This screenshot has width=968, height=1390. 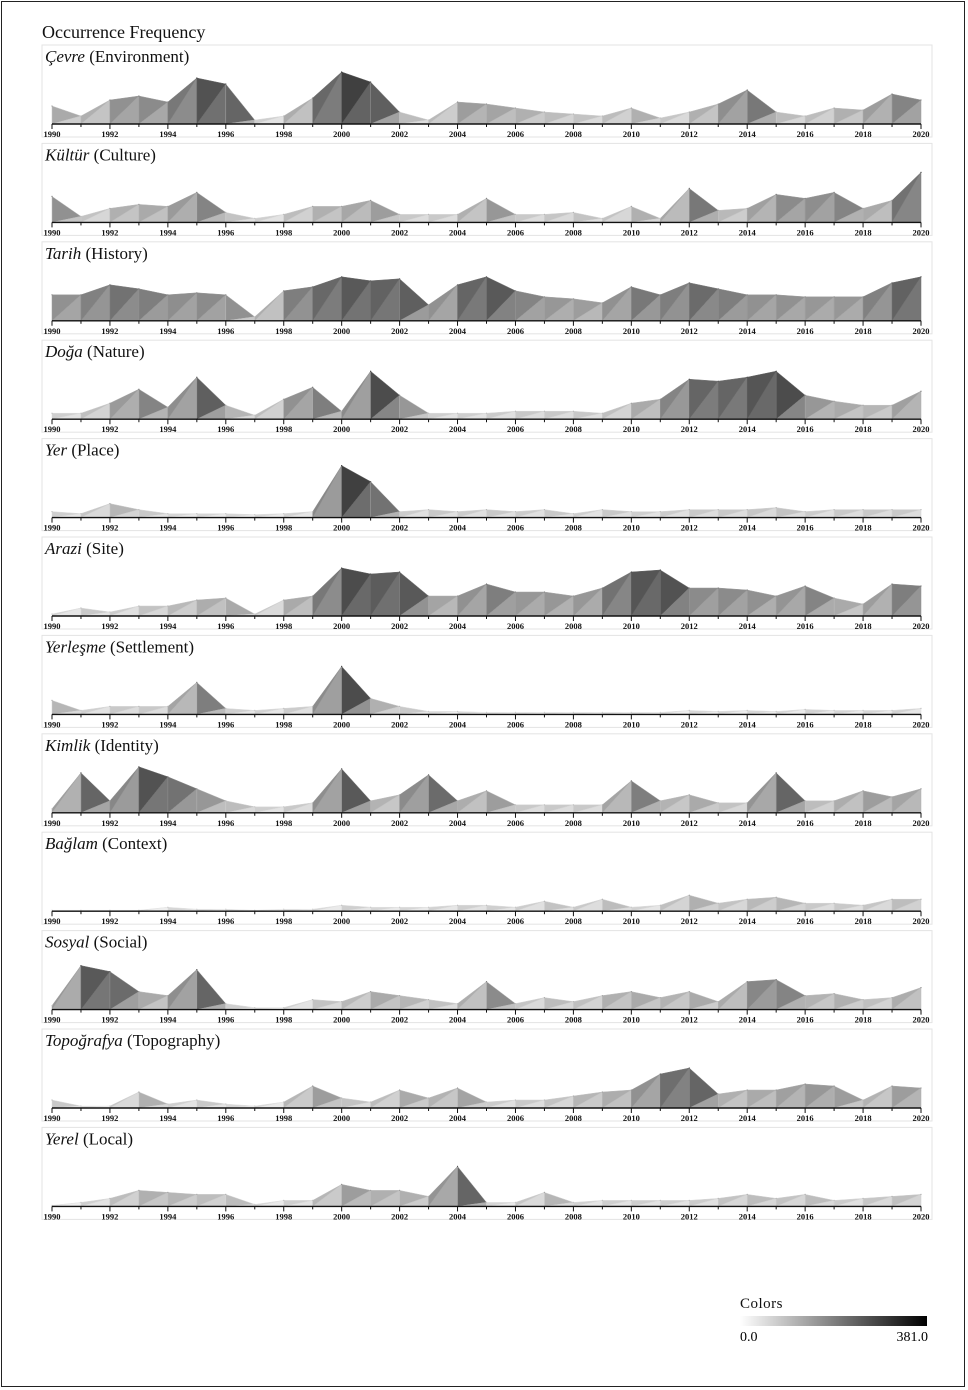 What do you see at coordinates (863, 1216) in the screenshot?
I see `x-tick-label: 2018` at bounding box center [863, 1216].